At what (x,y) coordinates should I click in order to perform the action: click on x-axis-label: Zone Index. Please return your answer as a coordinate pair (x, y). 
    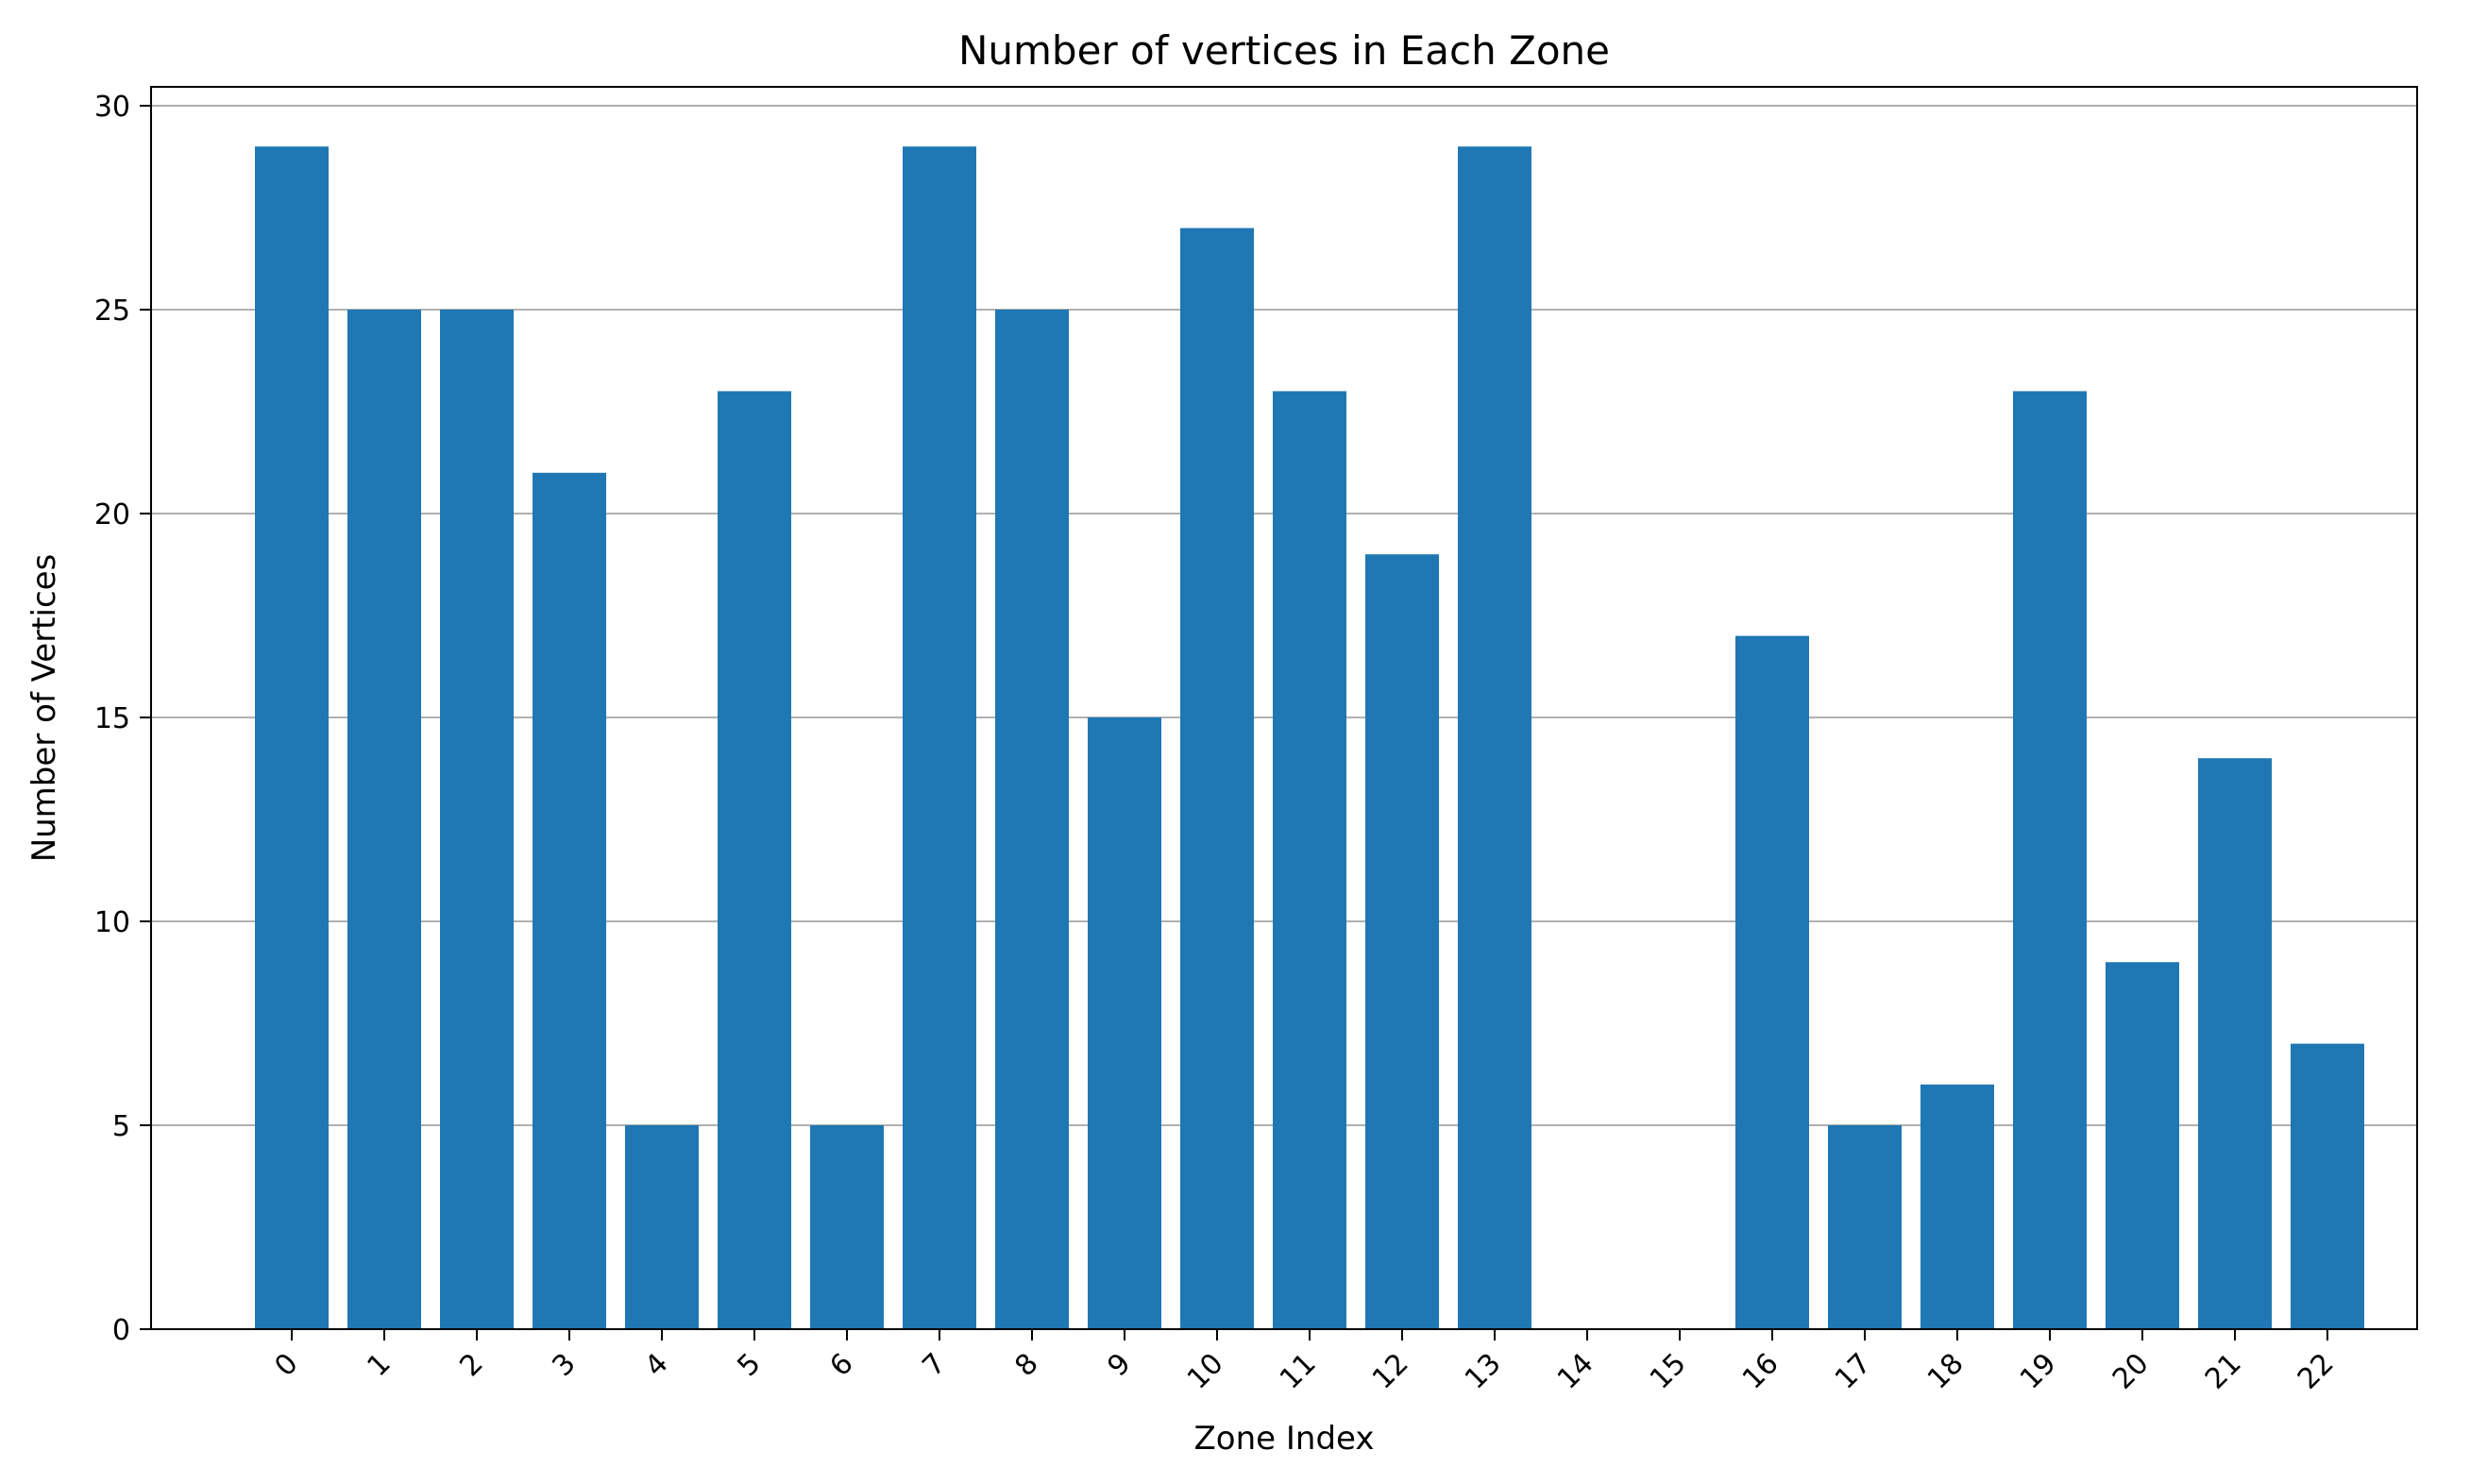
    Looking at the image, I should click on (1284, 1439).